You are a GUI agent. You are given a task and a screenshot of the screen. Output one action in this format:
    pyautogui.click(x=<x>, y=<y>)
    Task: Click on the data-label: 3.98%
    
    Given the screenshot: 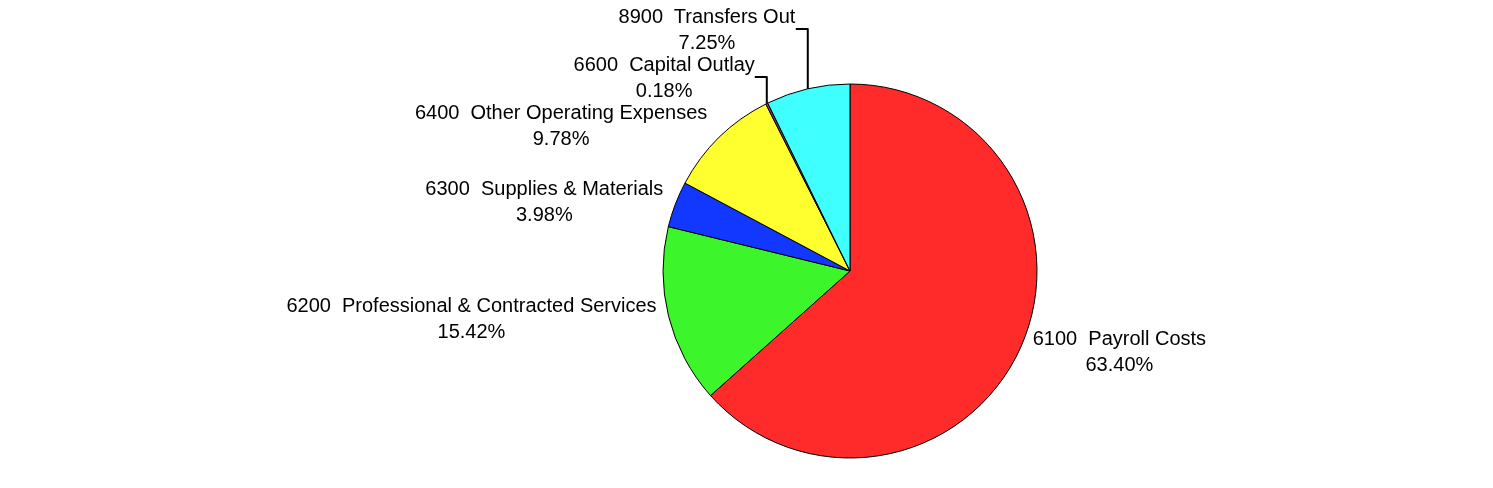 What is the action you would take?
    pyautogui.click(x=544, y=214)
    